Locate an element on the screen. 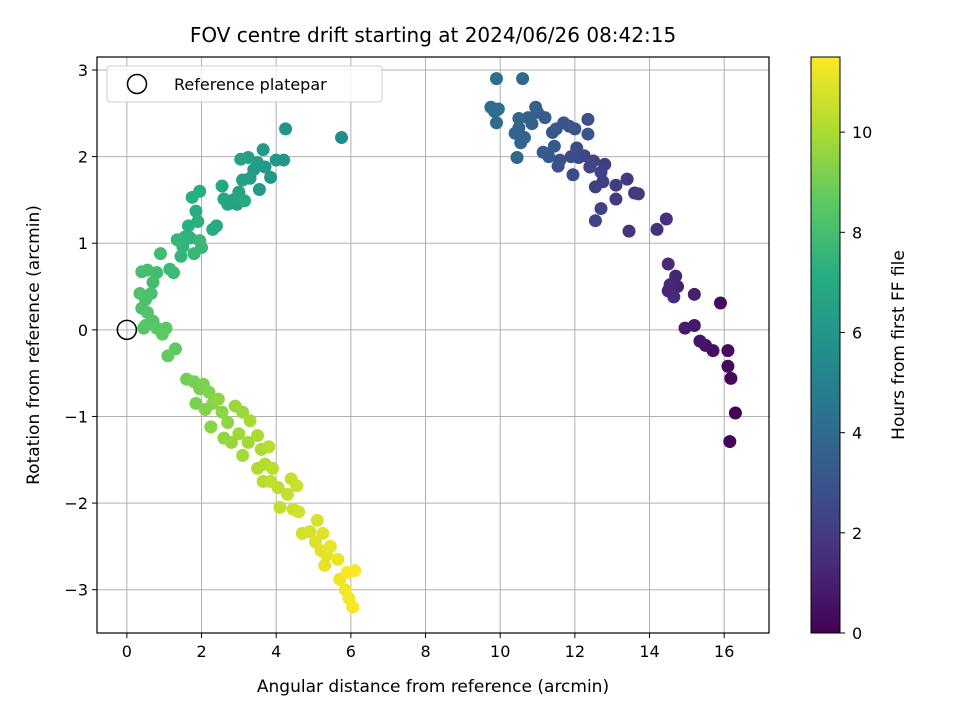 This screenshot has width=960, height=720. x-tick-label: 4 is located at coordinates (276, 651).